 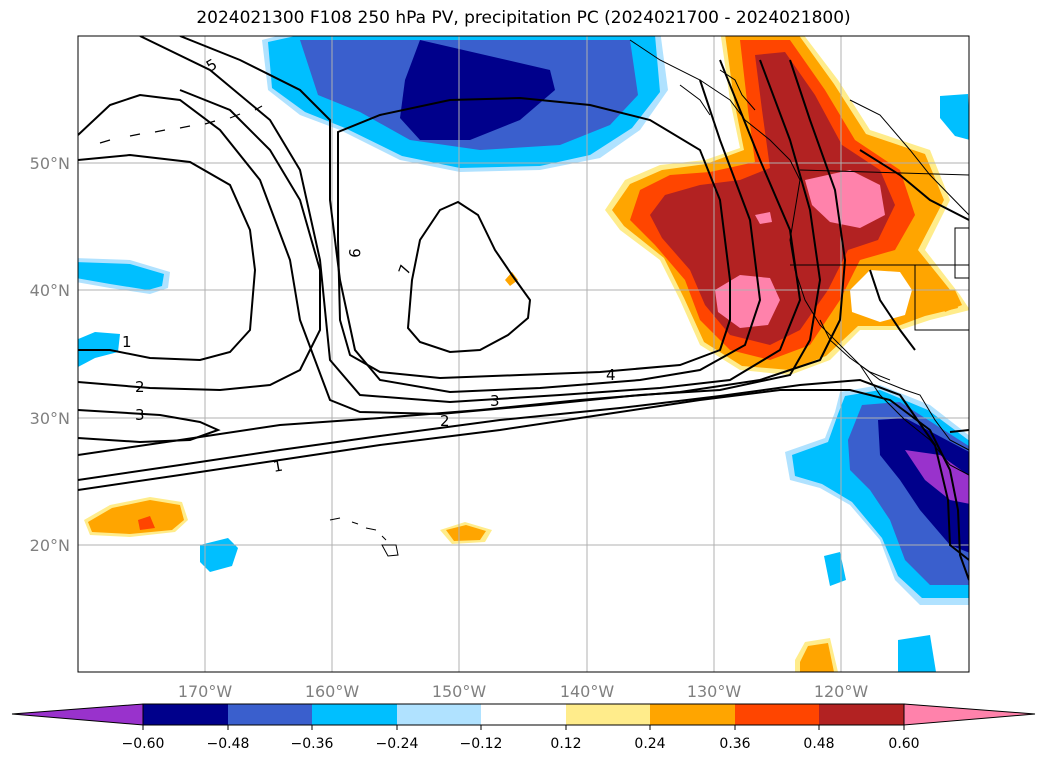 What do you see at coordinates (649, 744) in the screenshot?
I see `colorbar-tick-label: 0.24` at bounding box center [649, 744].